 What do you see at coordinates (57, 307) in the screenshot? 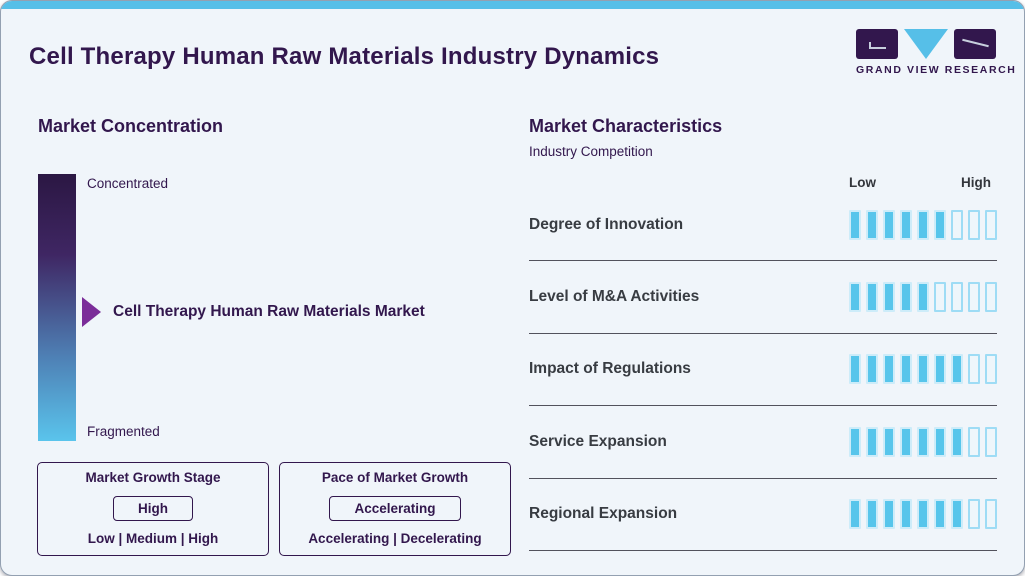
I see `concentration-gradient-bar` at bounding box center [57, 307].